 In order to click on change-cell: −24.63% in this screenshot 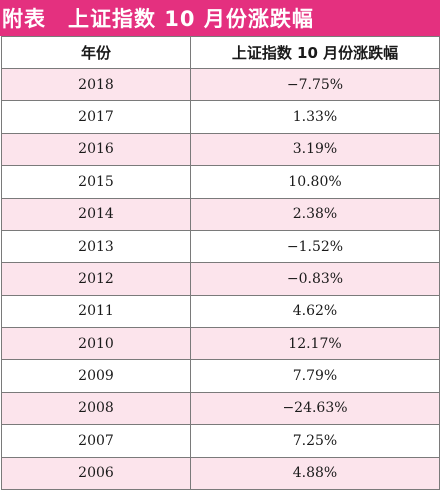, I will do `click(315, 408)`.